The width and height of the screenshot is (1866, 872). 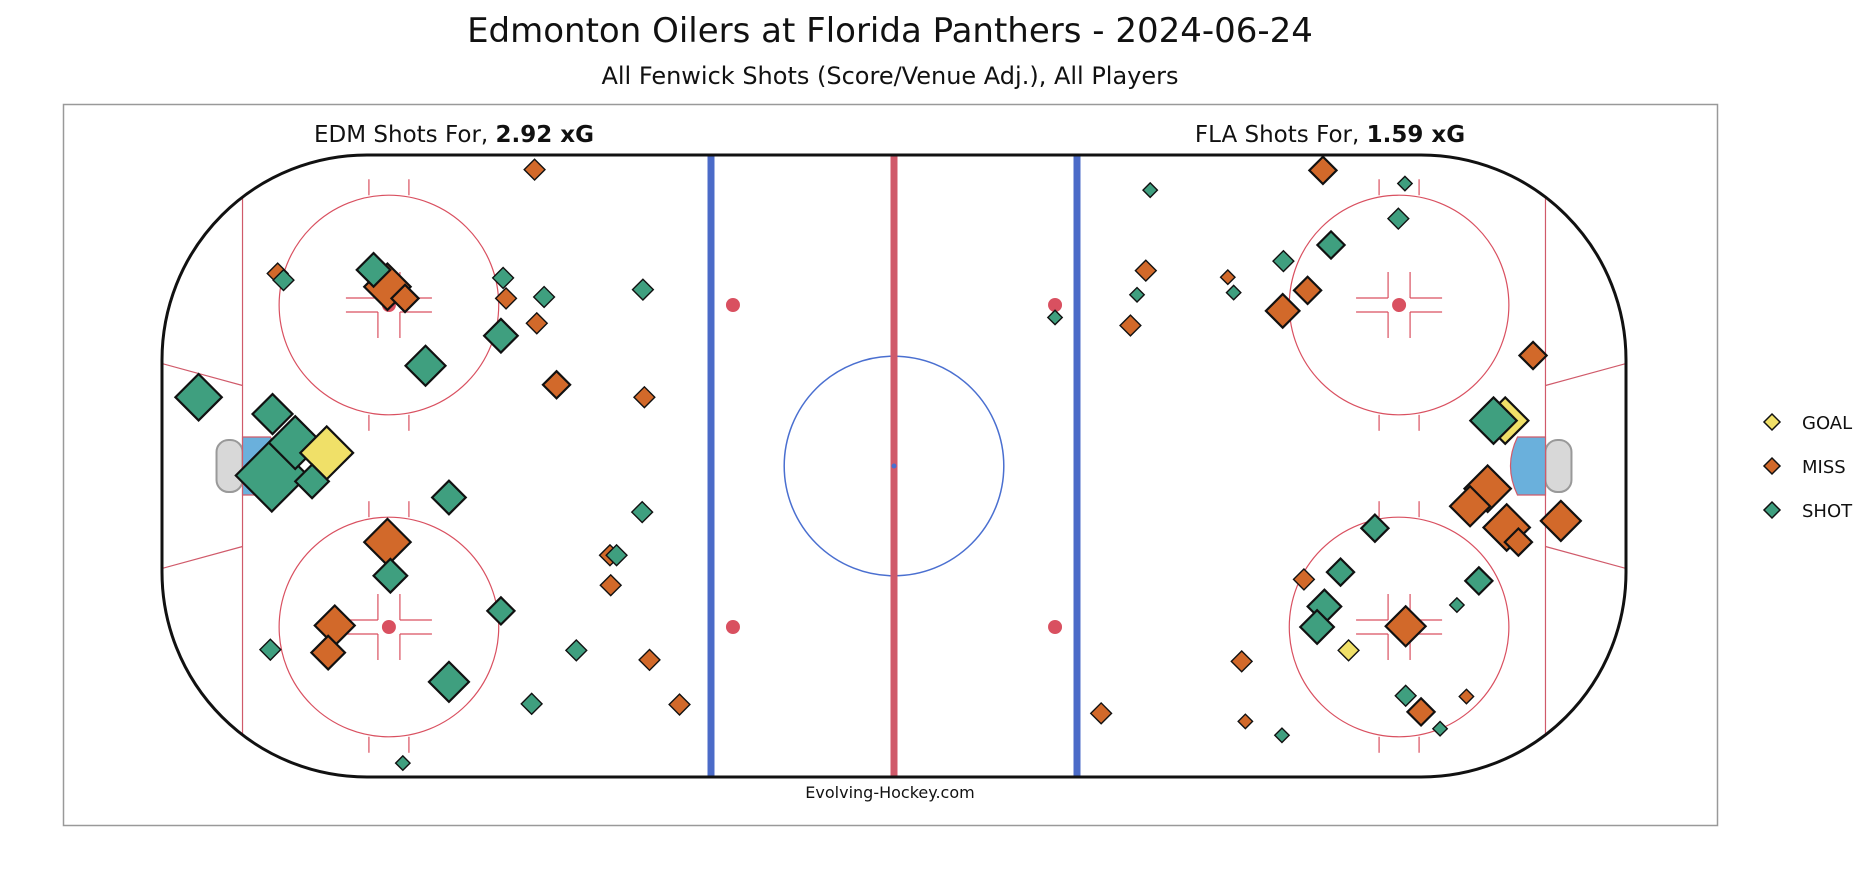 What do you see at coordinates (1827, 511) in the screenshot?
I see `legend-label-shot: SHOT` at bounding box center [1827, 511].